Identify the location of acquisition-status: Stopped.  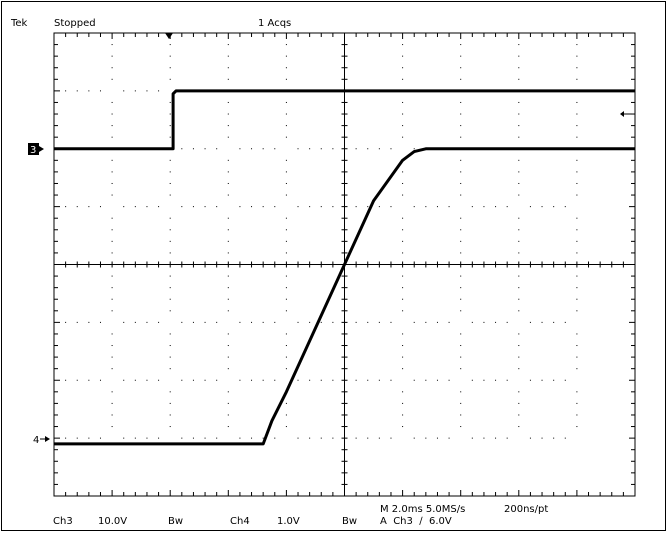
(75, 23).